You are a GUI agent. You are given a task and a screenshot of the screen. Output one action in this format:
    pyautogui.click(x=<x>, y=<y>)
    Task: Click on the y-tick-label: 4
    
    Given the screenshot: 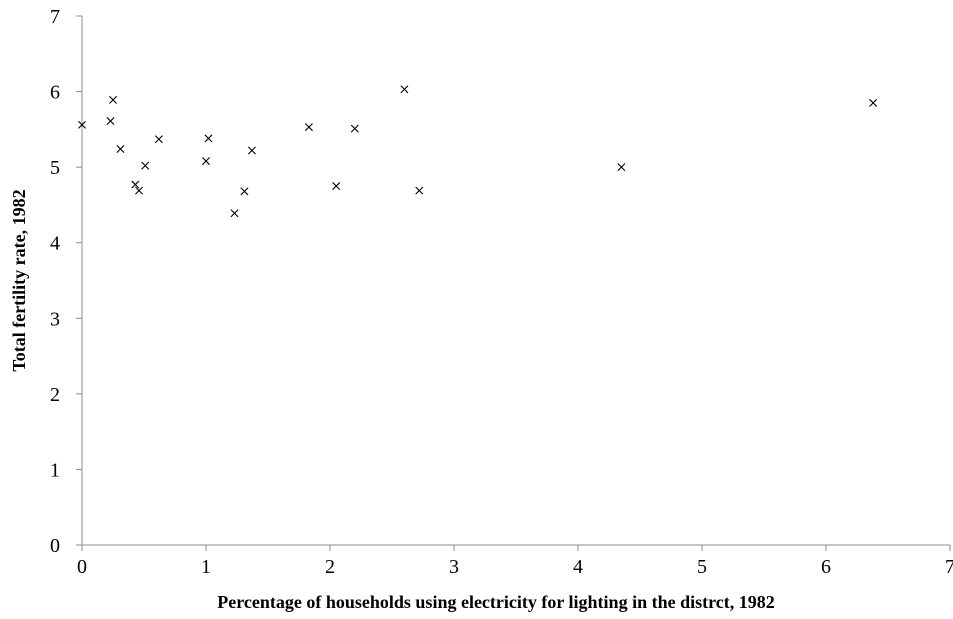 What is the action you would take?
    pyautogui.click(x=55, y=244)
    